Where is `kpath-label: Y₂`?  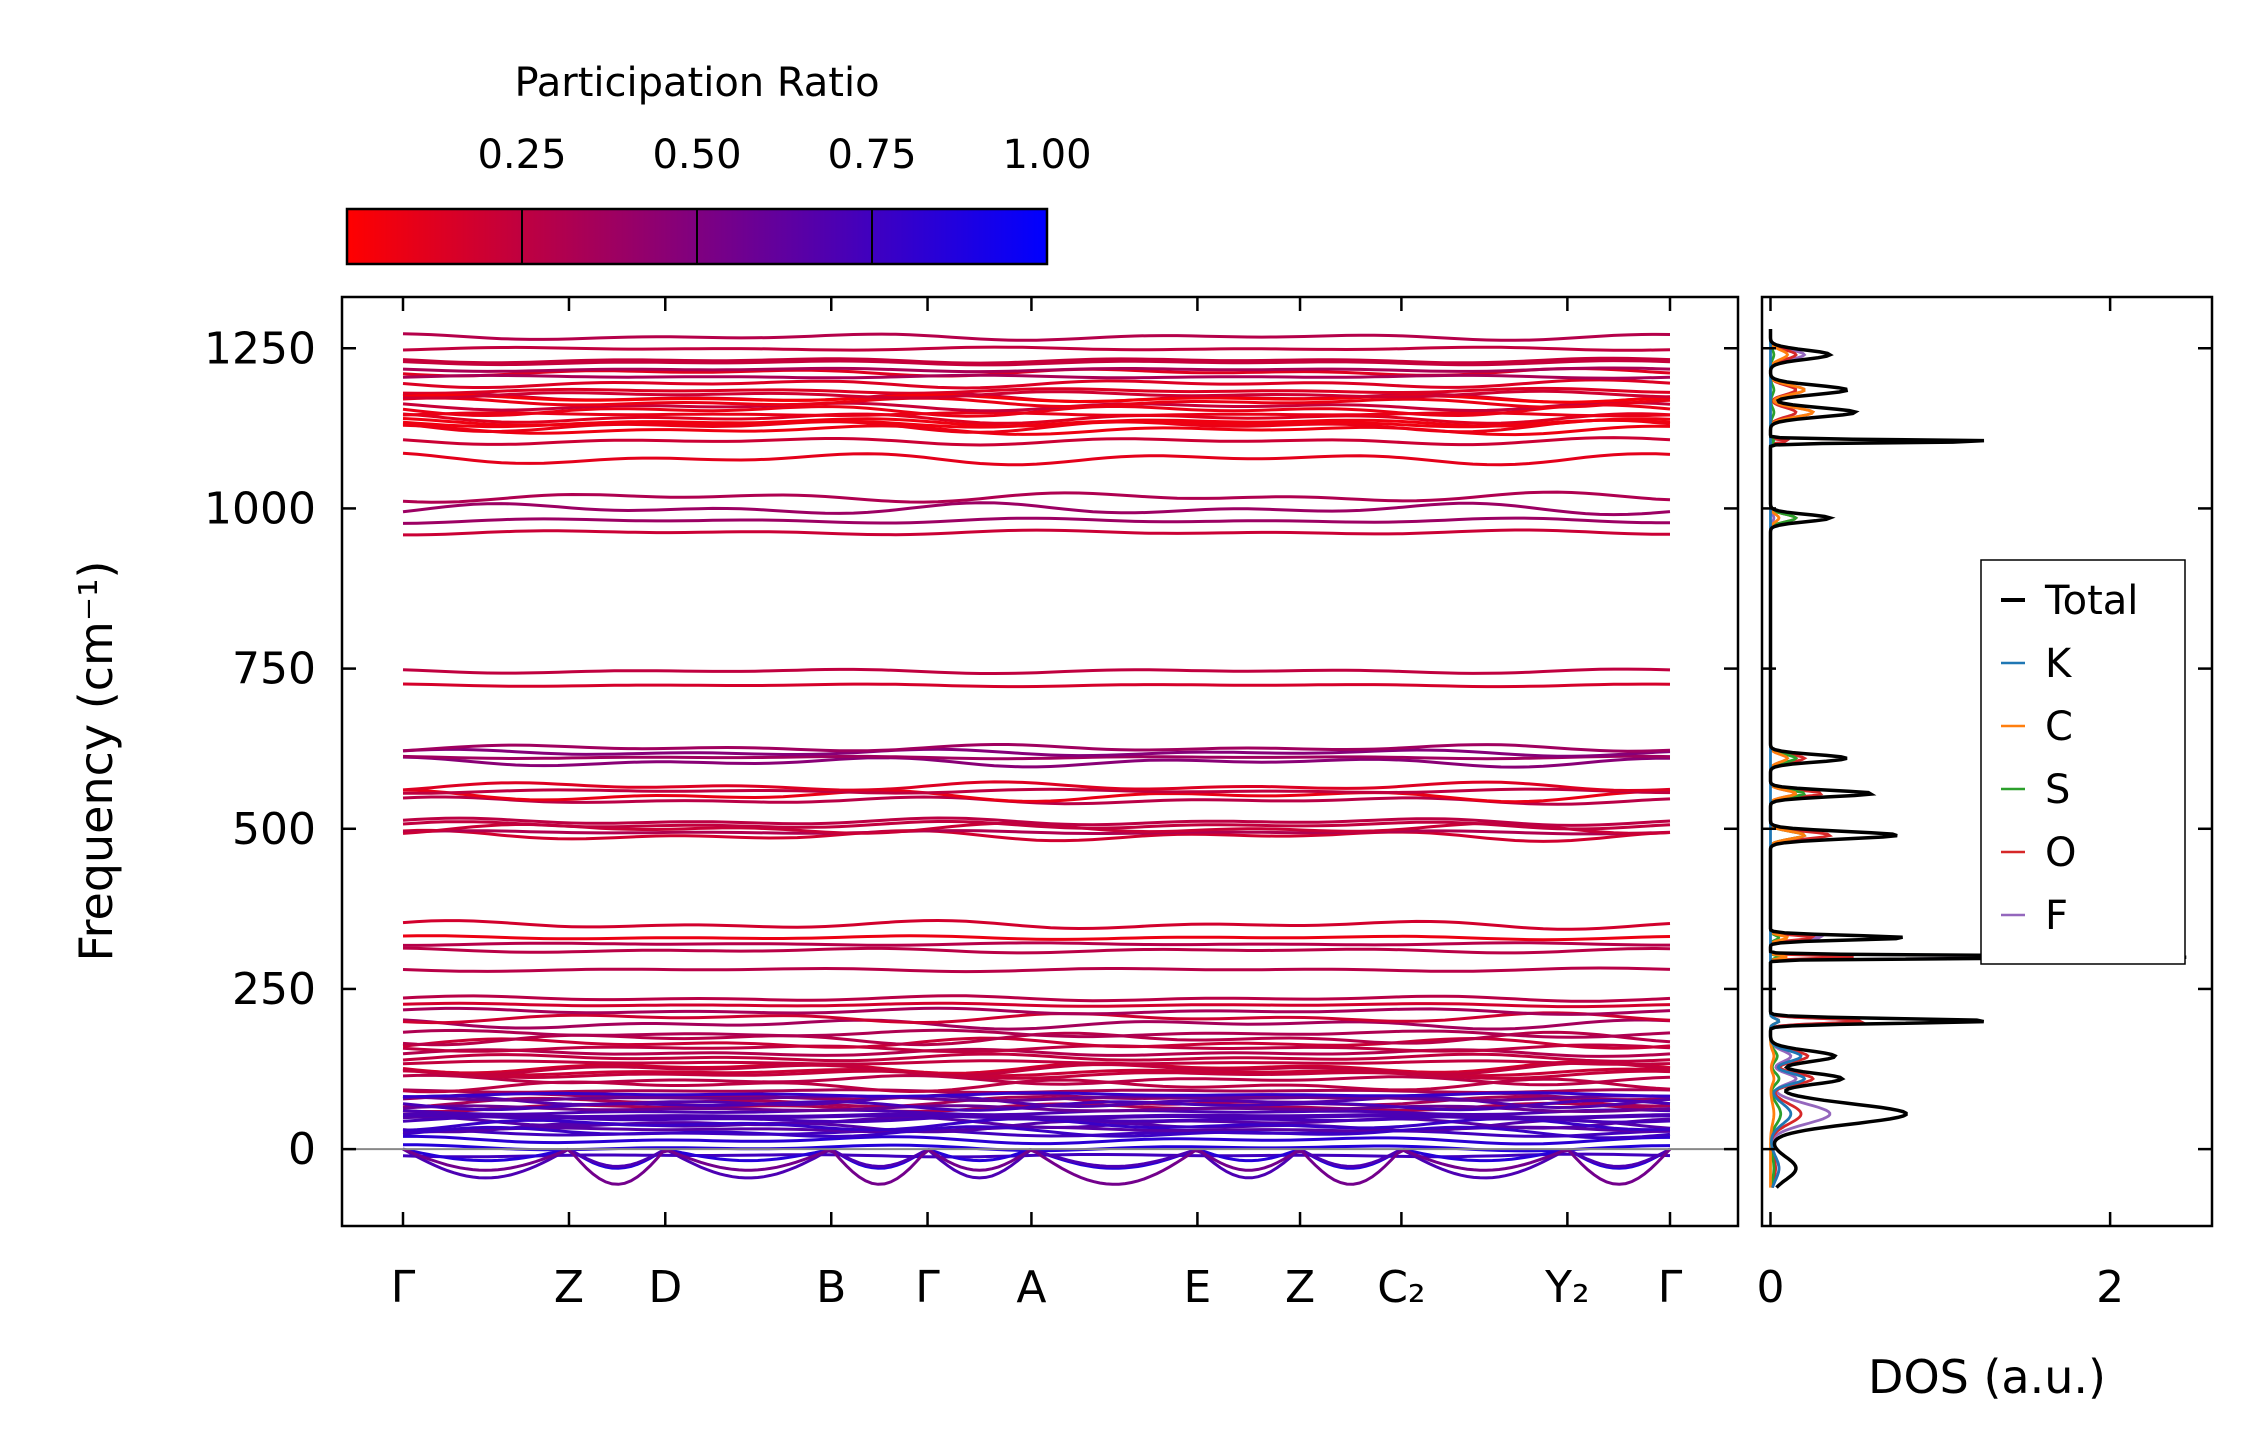 kpath-label: Y₂ is located at coordinates (1567, 1287).